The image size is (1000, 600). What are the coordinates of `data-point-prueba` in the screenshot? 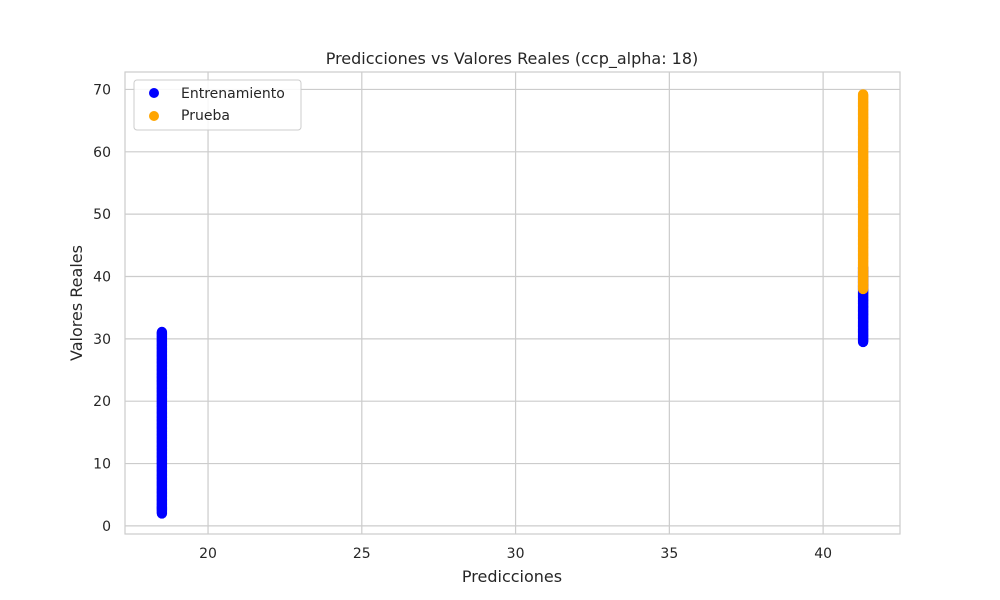 It's located at (863, 94).